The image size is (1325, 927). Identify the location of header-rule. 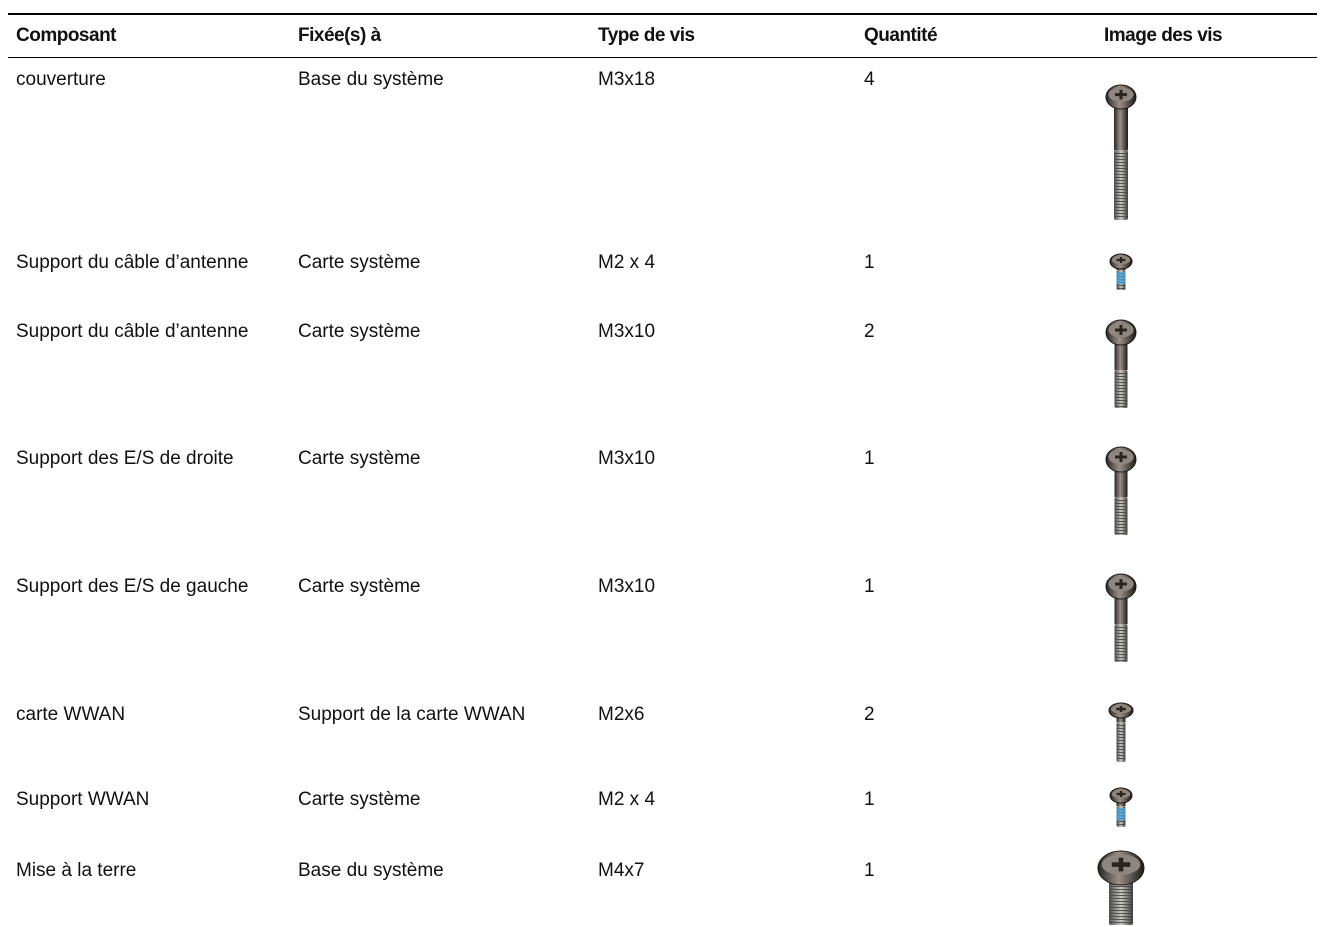
(662, 57).